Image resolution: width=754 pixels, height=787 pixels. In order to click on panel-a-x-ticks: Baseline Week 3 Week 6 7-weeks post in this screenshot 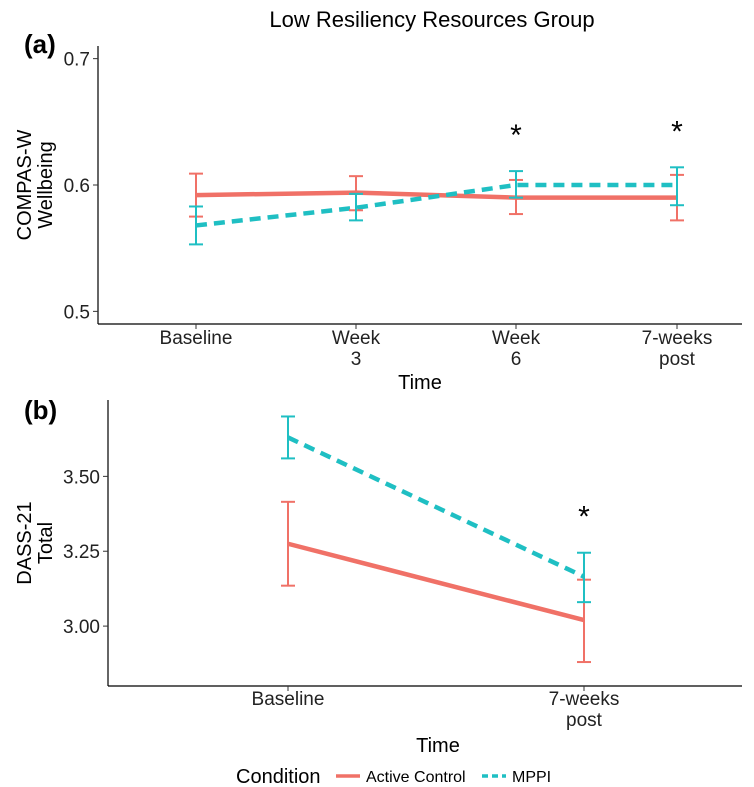, I will do `click(436, 347)`.